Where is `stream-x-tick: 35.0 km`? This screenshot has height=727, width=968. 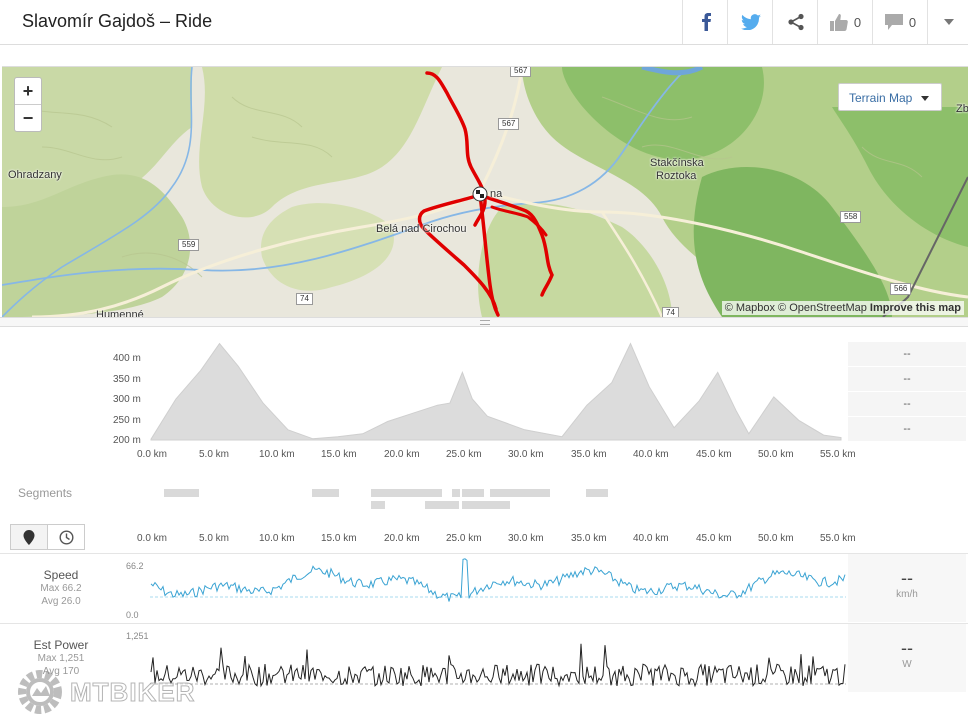
stream-x-tick: 35.0 km is located at coordinates (589, 538).